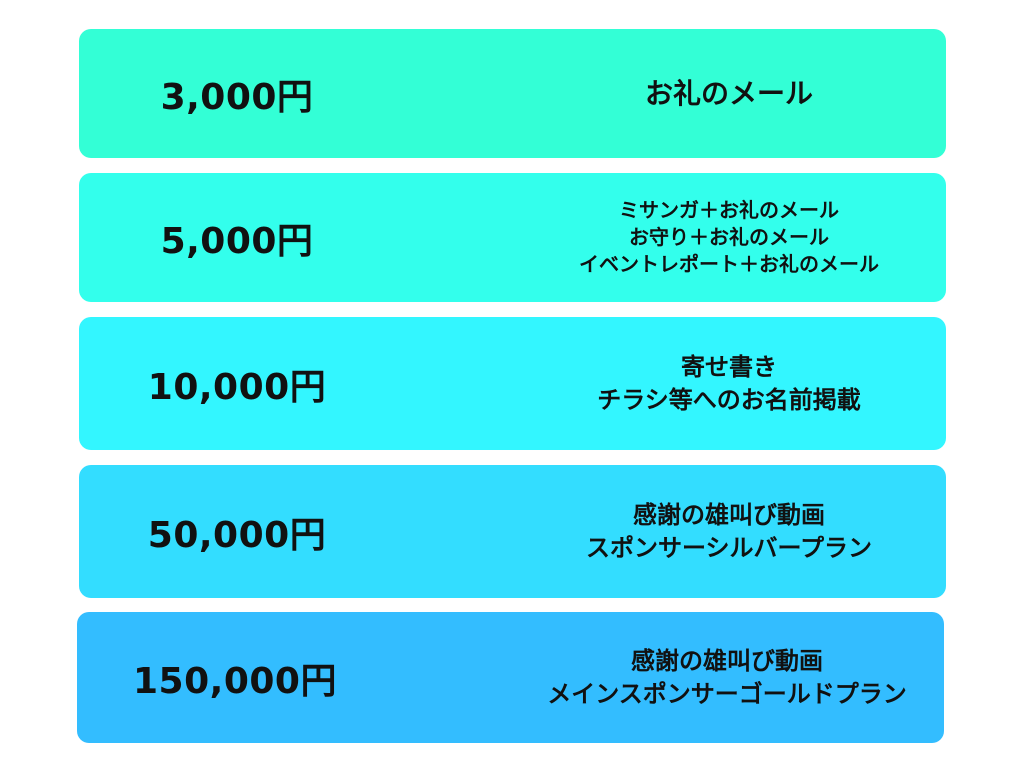  What do you see at coordinates (237, 241) in the screenshot?
I see `tier-price: 5,000円` at bounding box center [237, 241].